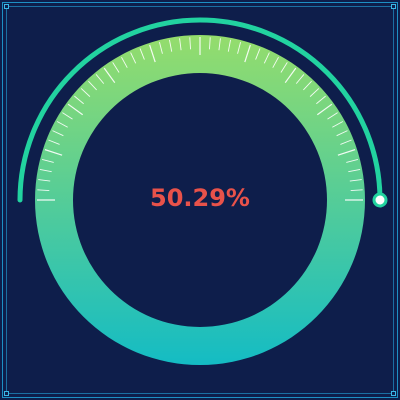 Image resolution: width=400 pixels, height=400 pixels. I want to click on frame-corner-top-right, so click(393, 6).